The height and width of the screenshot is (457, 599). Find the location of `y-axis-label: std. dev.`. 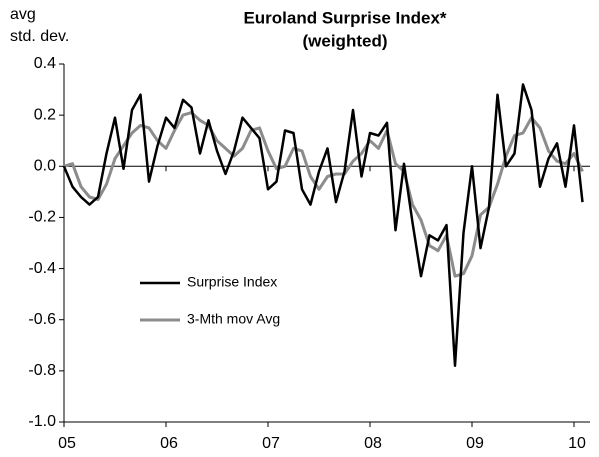

y-axis-label: std. dev. is located at coordinates (39, 36).